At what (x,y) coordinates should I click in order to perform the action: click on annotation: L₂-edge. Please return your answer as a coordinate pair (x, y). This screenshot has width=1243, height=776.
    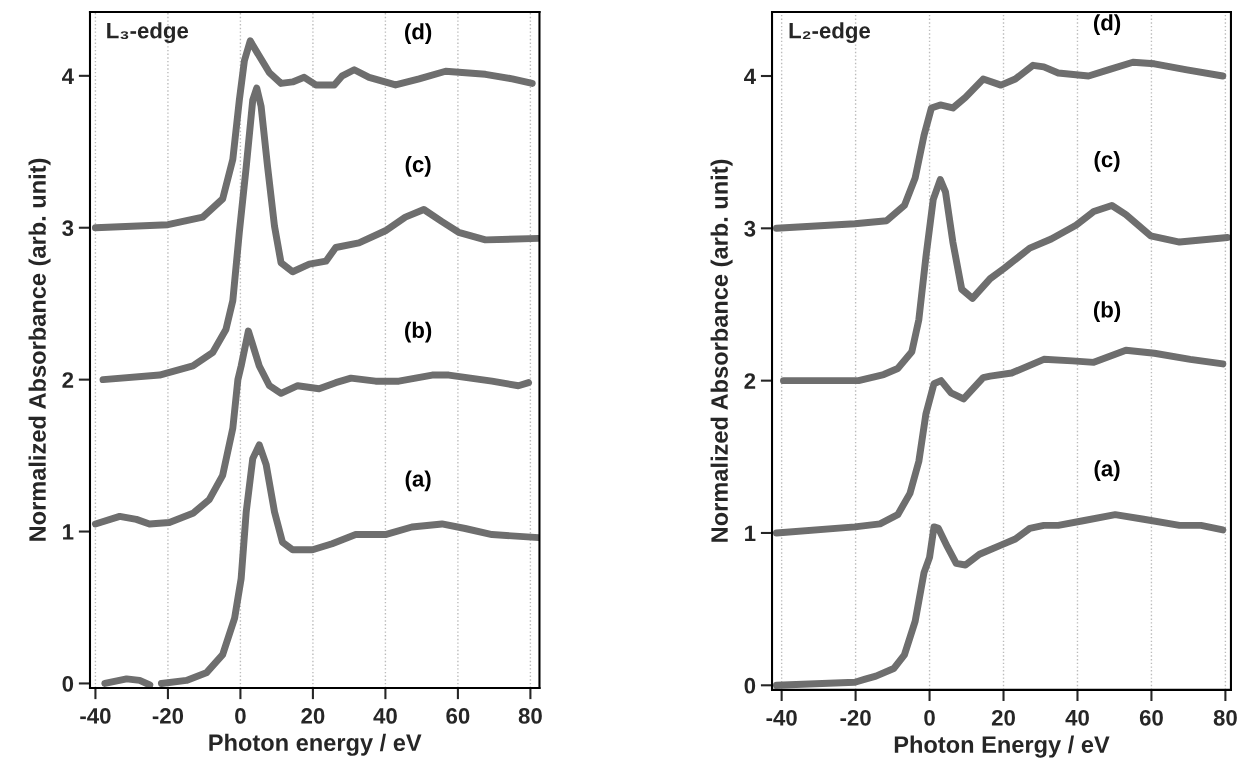
    Looking at the image, I should click on (830, 33).